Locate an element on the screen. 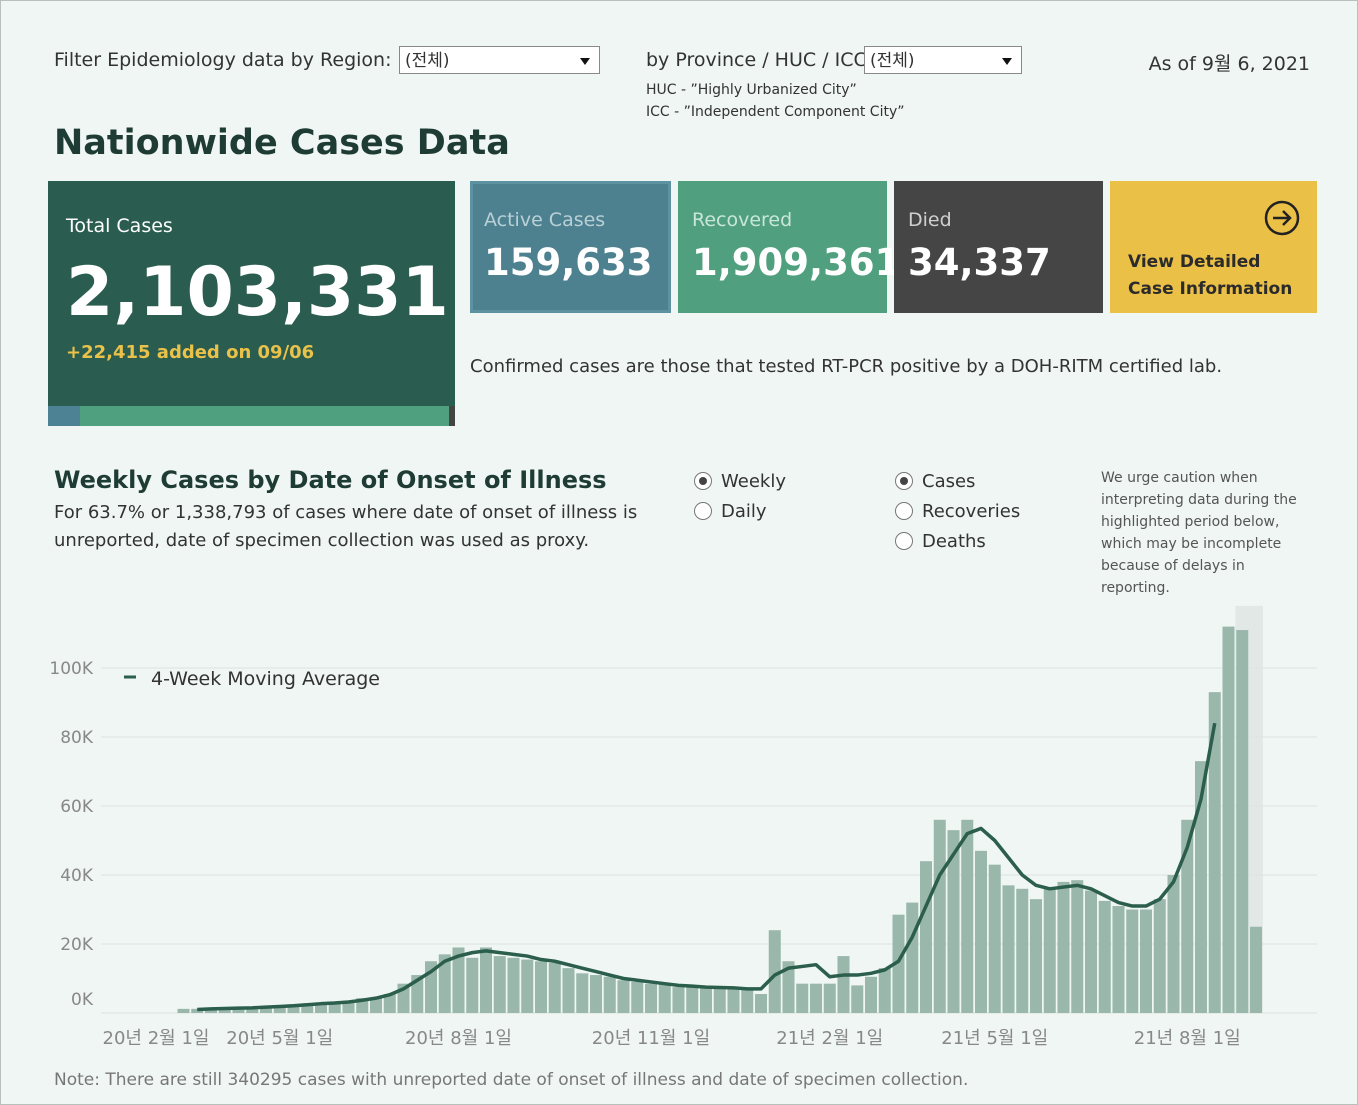 This screenshot has height=1105, width=1358. province-filter-label: by Province / HUC / ICC: is located at coordinates (760, 60).